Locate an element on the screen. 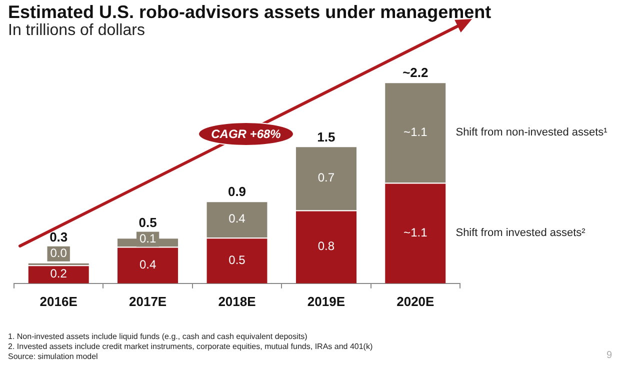  total-label: 0.9 is located at coordinates (237, 192).